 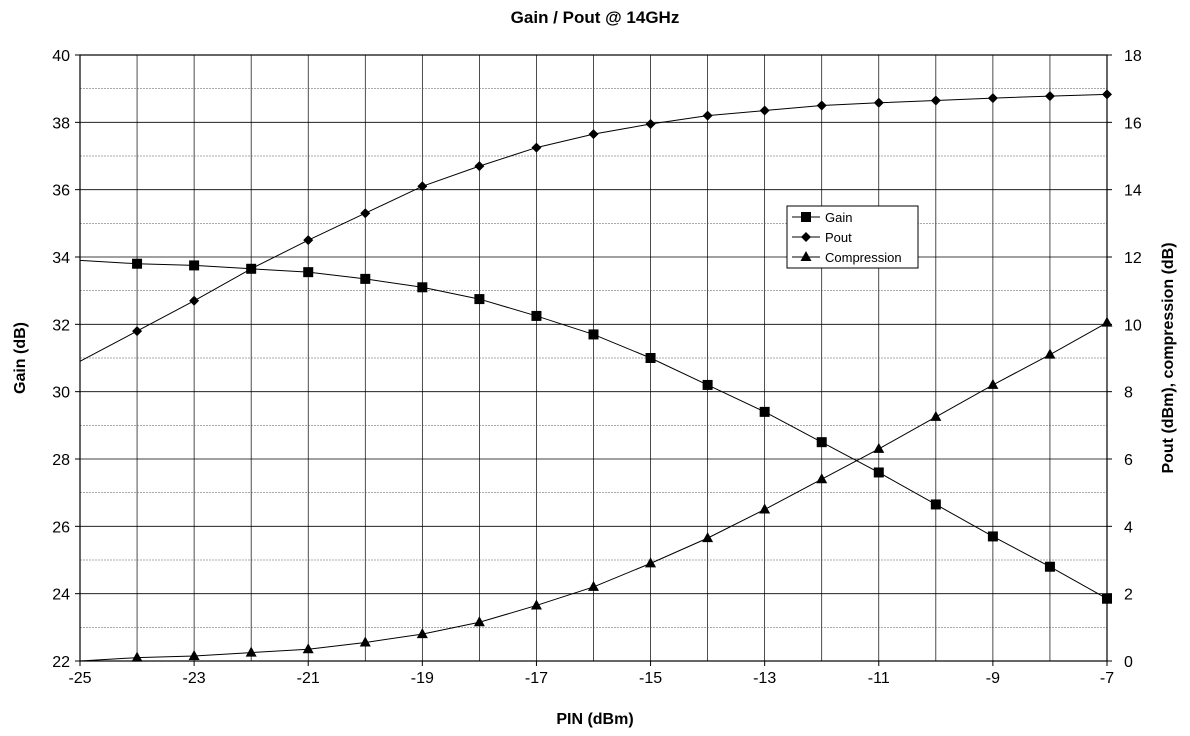 What do you see at coordinates (594, 719) in the screenshot?
I see `x-axis-label: PIN (dBm)` at bounding box center [594, 719].